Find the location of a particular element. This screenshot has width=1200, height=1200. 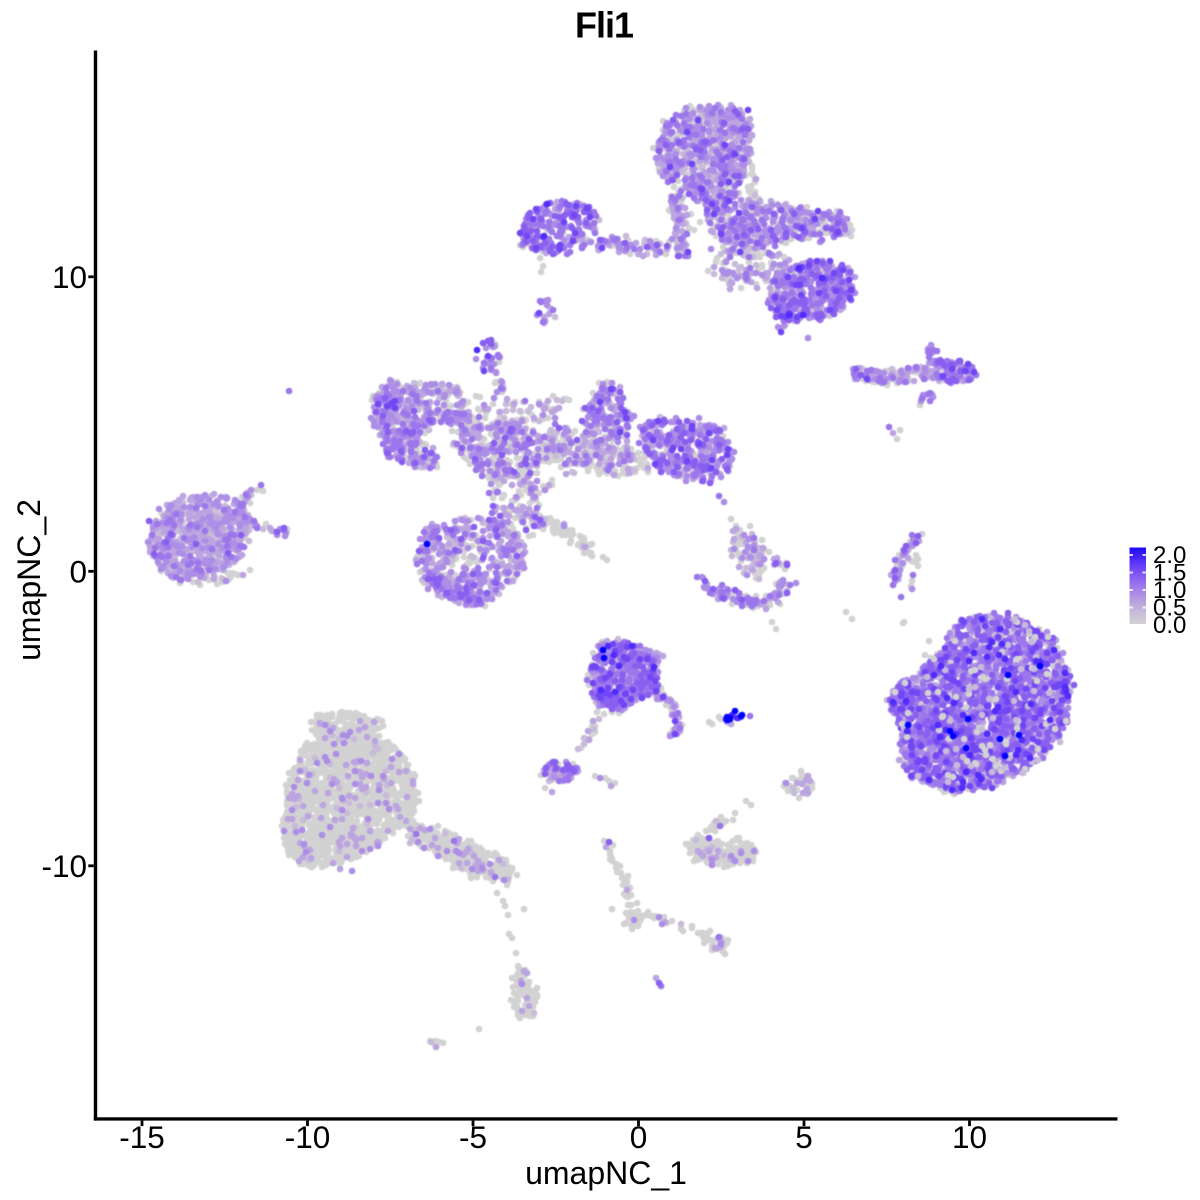

svg-text: 1.5 is located at coordinates (1169, 573).